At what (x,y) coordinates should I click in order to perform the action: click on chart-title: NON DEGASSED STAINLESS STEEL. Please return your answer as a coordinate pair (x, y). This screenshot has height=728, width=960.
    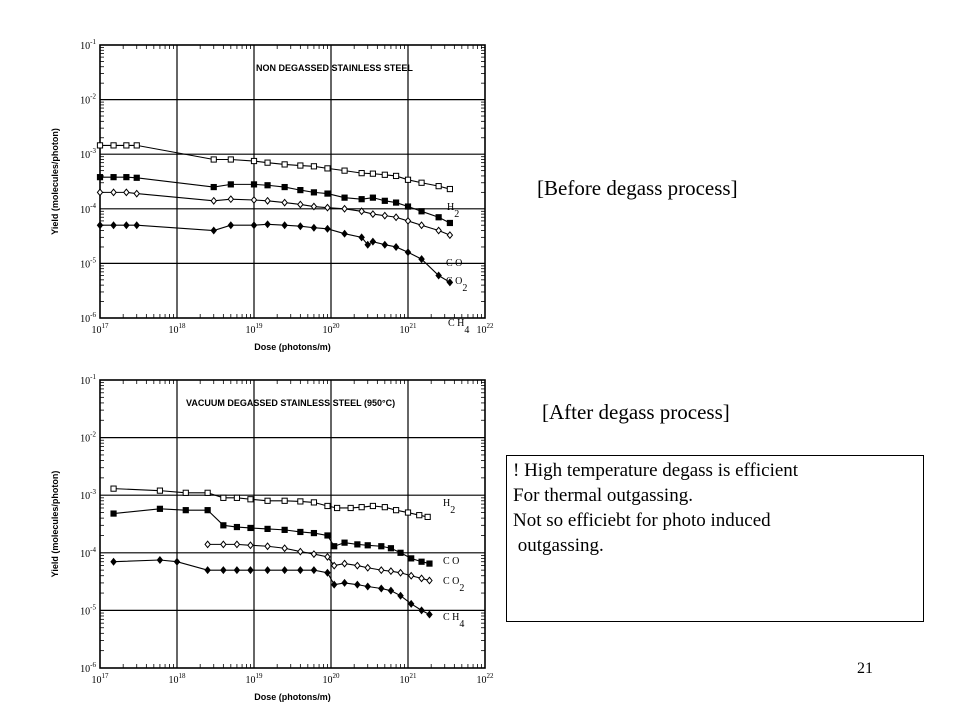
    Looking at the image, I should click on (334, 68).